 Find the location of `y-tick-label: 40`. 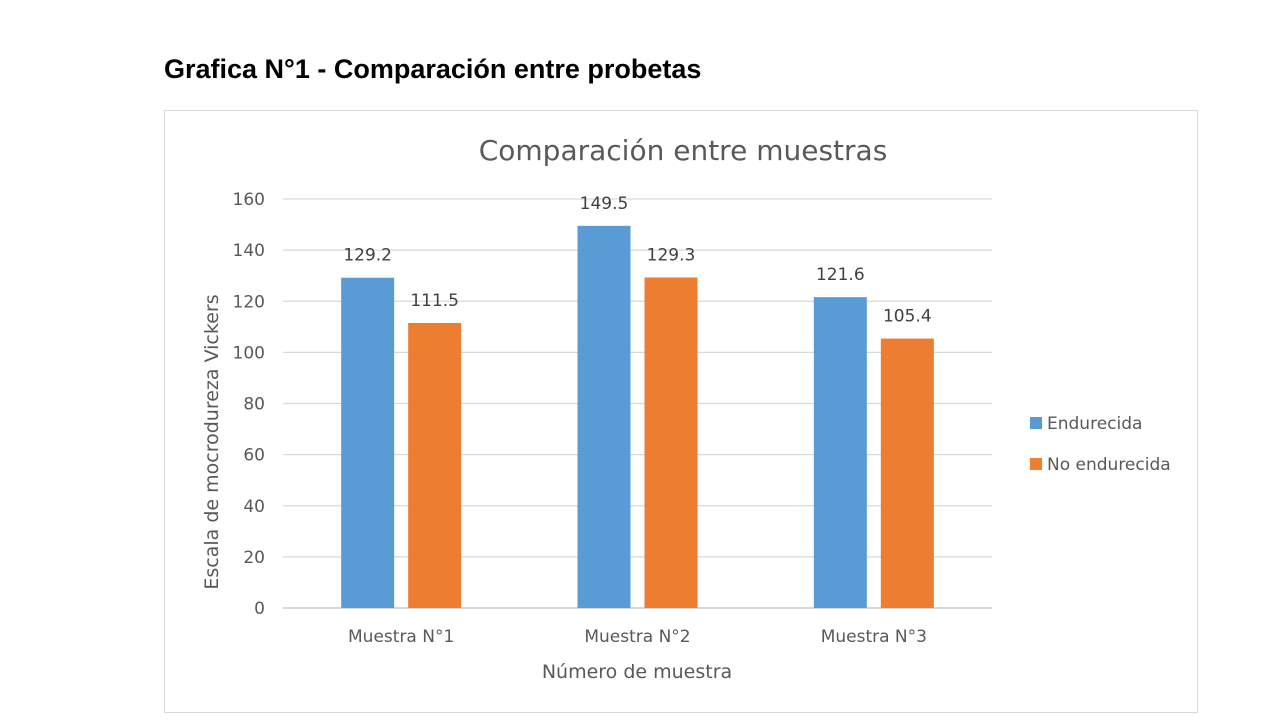

y-tick-label: 40 is located at coordinates (254, 507).